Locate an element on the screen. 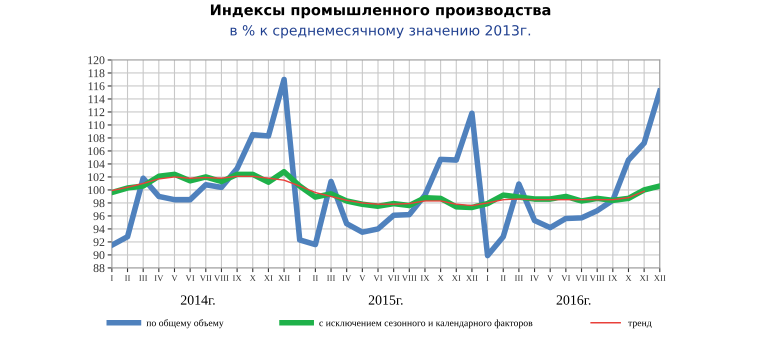 The image size is (761, 337). chart-subtitle: в % к среднемесячному значению 2013г. is located at coordinates (380, 31).